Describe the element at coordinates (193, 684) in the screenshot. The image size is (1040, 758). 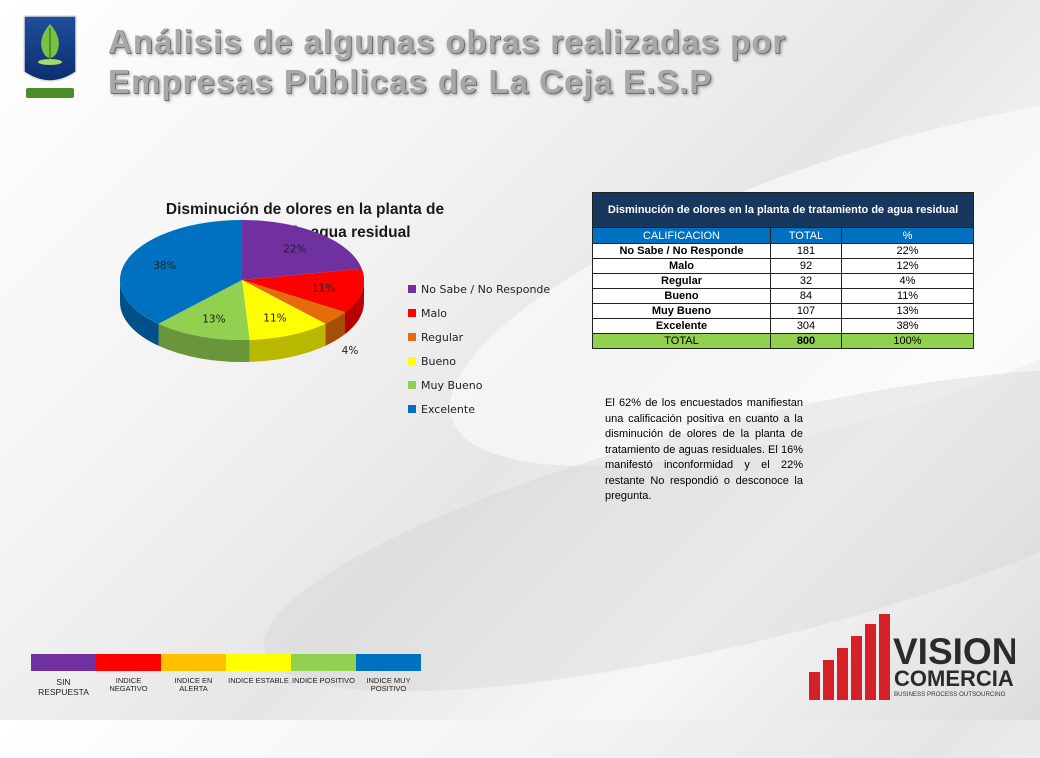
I see `scale-label: INDICE EN ALERTA` at that location.